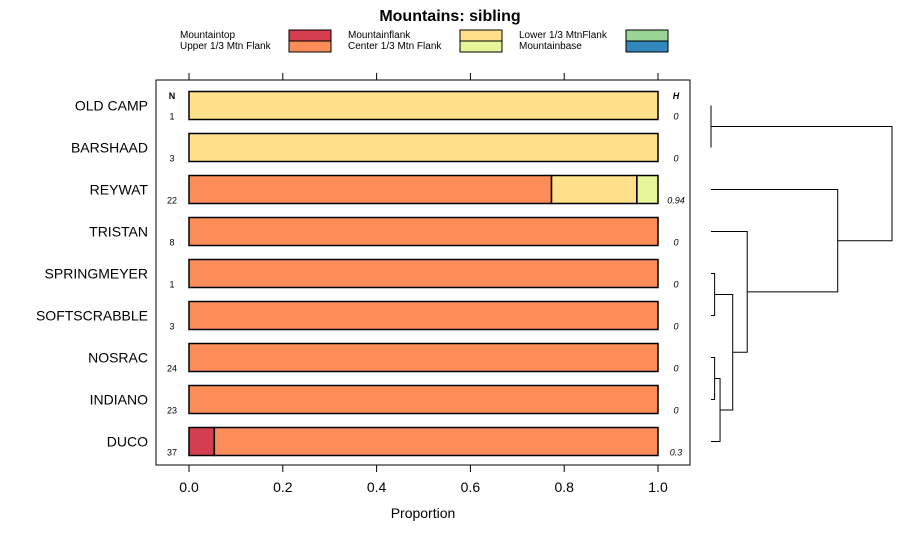 Image resolution: width=900 pixels, height=540 pixels. I want to click on n-header: N, so click(172, 96).